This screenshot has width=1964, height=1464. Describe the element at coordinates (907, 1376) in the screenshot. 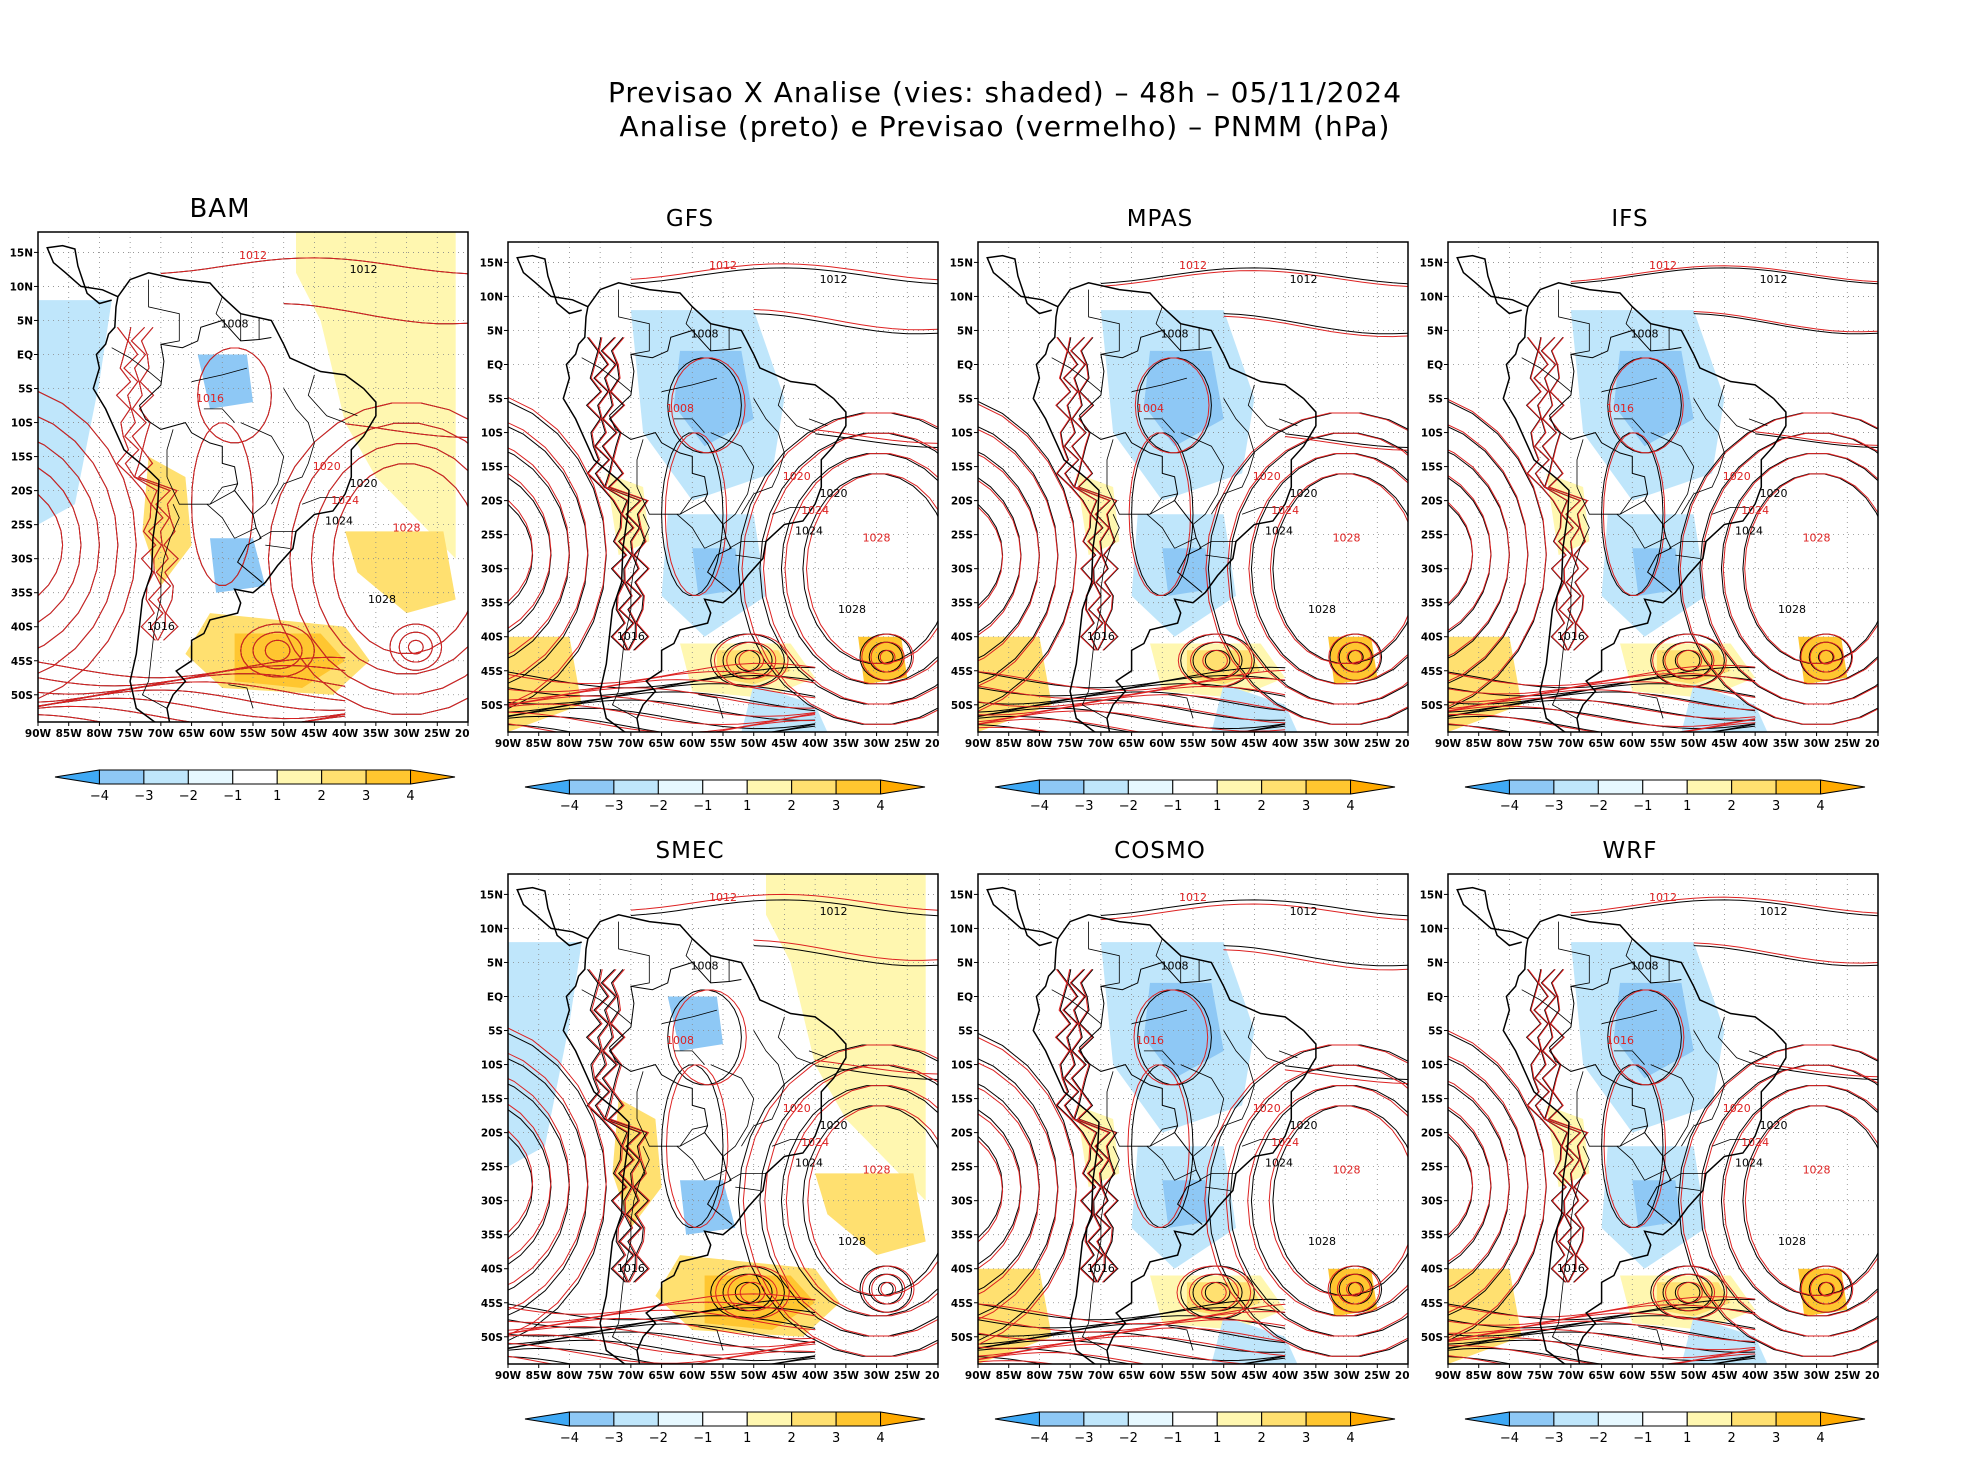

I see `lon-label: 25W` at that location.